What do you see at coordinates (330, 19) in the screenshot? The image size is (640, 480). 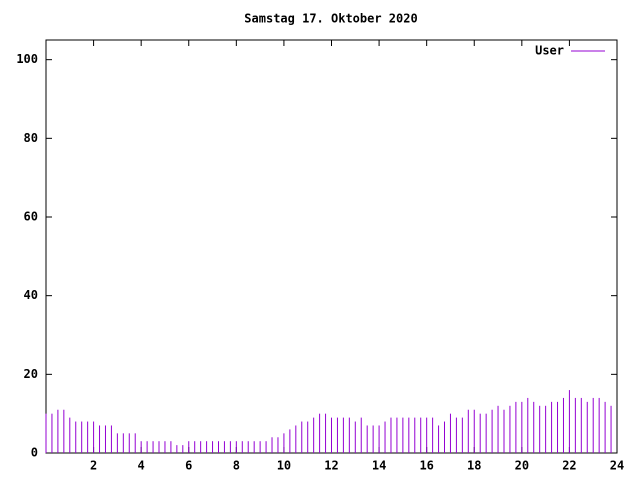 I see `chart-title: Samstag 17. Oktober 2020` at bounding box center [330, 19].